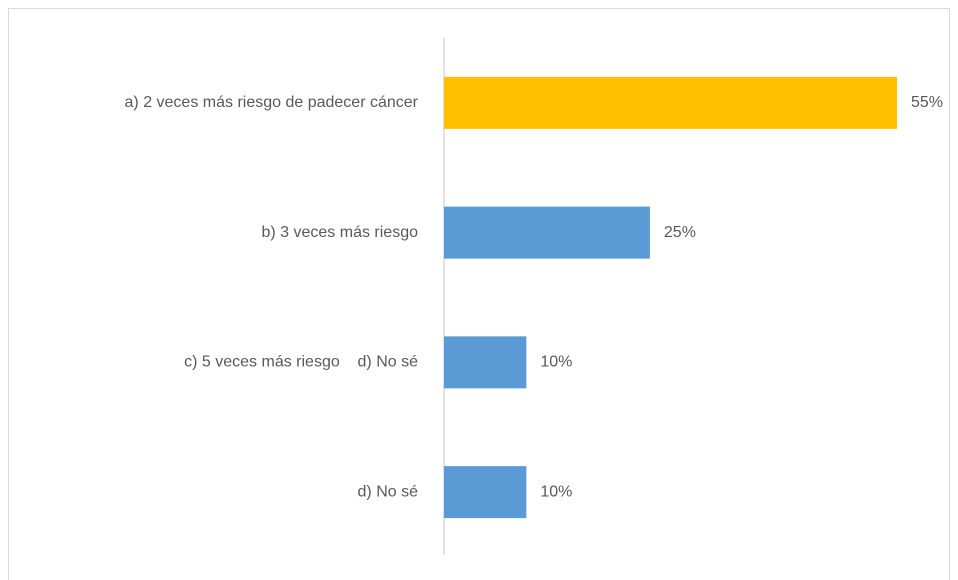  I want to click on category-label: a) 2 veces más riesgo de padecer cáncer, so click(272, 102).